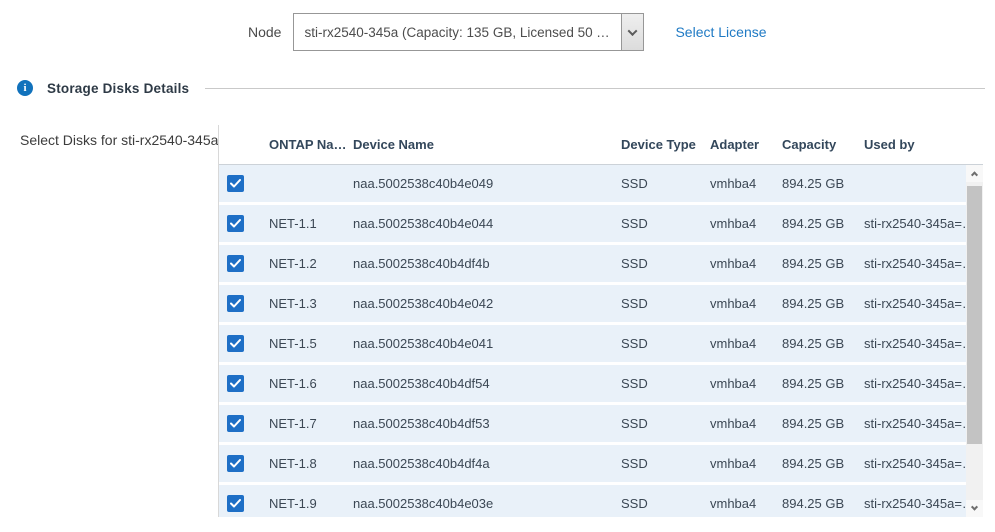 This screenshot has height=532, width=995. I want to click on cell-ontap-name: NET-1.8, so click(293, 463).